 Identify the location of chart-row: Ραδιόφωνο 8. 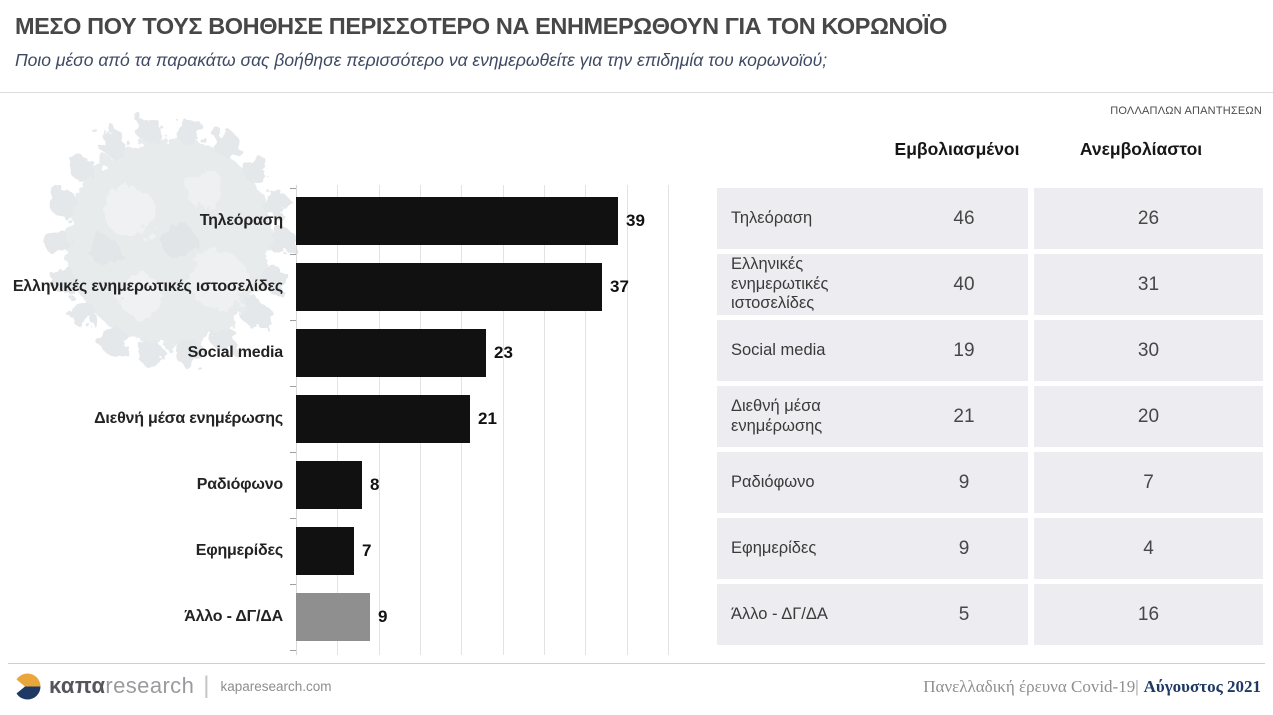
(352, 485).